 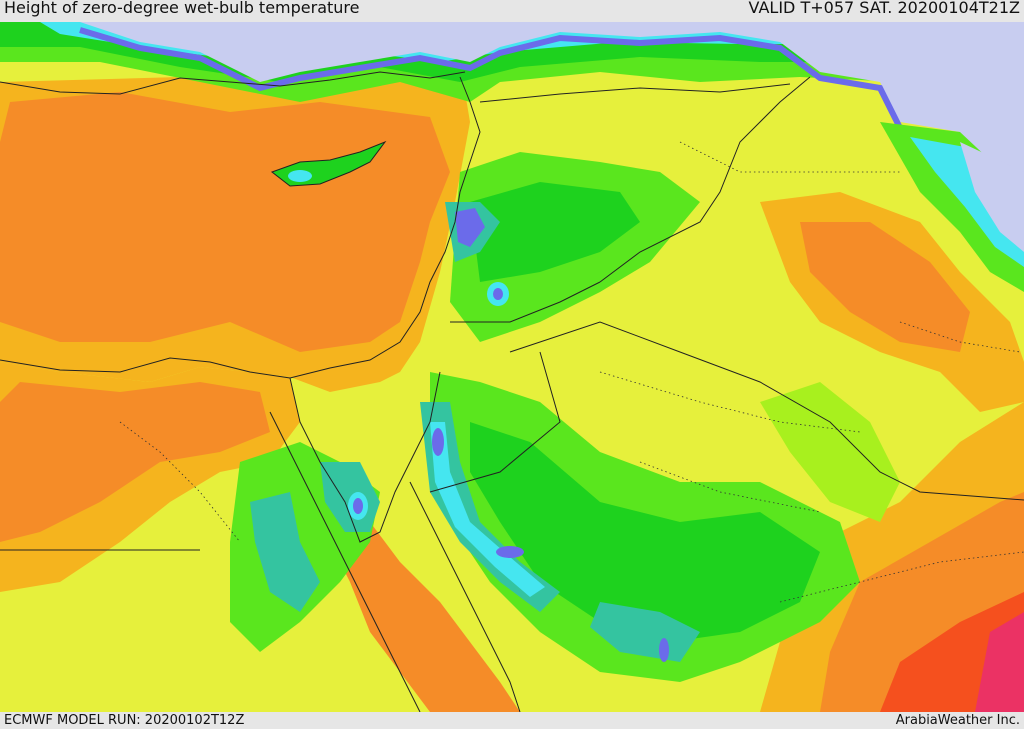 What do you see at coordinates (365, 457) in the screenshot?
I see `coastline-sinai-gulf` at bounding box center [365, 457].